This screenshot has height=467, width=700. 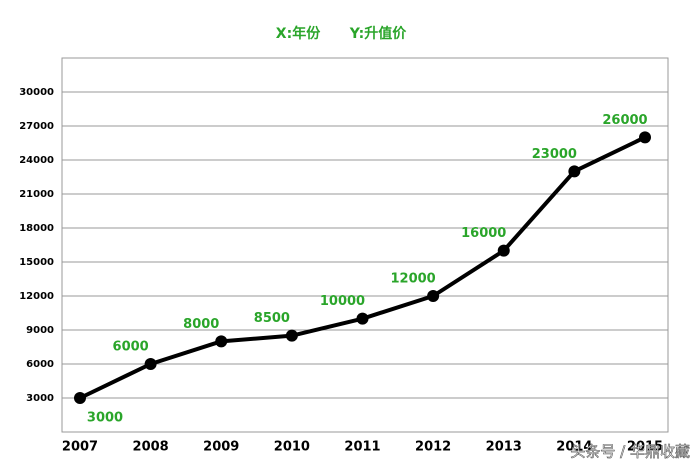 I want to click on x-tick-label: 2010, so click(x=292, y=447).